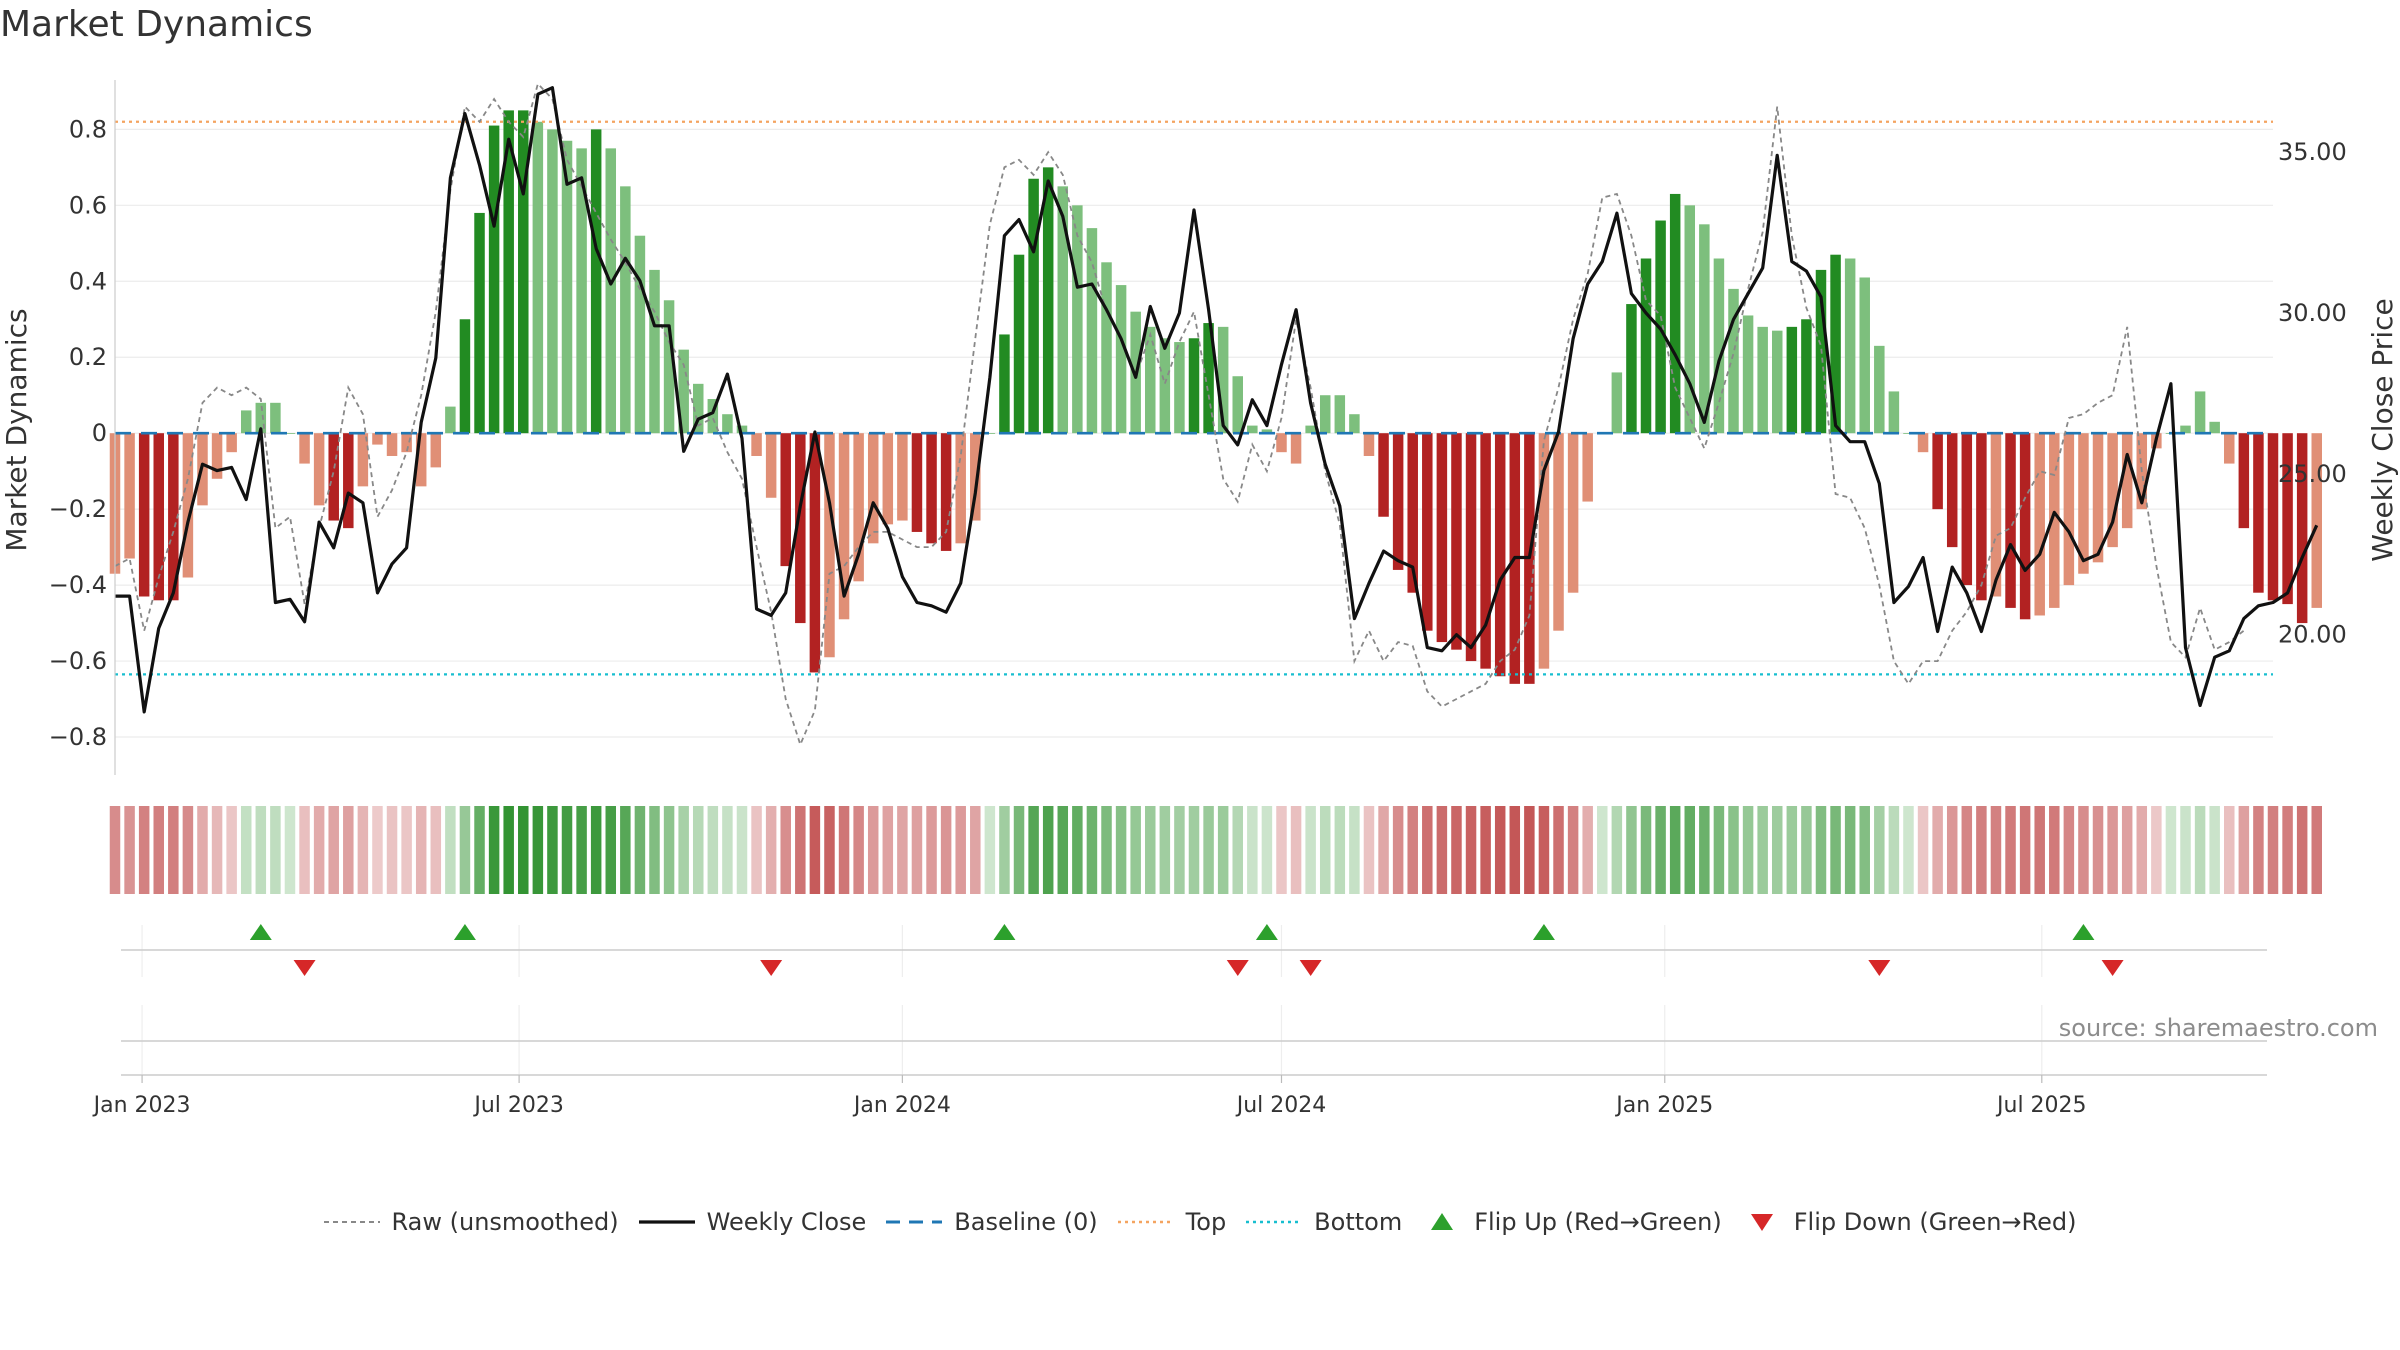  Describe the element at coordinates (1172, 1222) in the screenshot. I see `legend-item-top: Top` at that location.